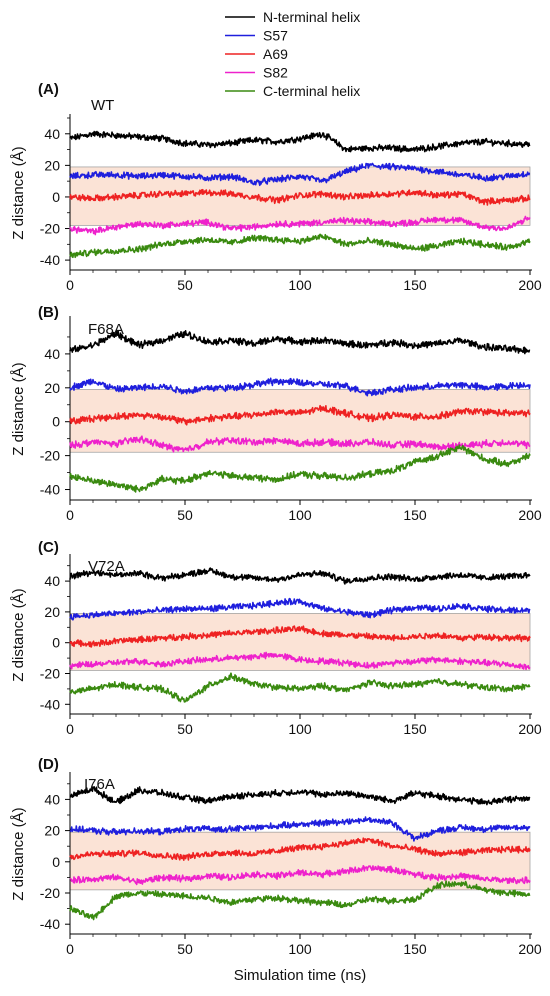 The width and height of the screenshot is (550, 996). I want to click on x-axis-label: Simulation time (ns), so click(300, 975).